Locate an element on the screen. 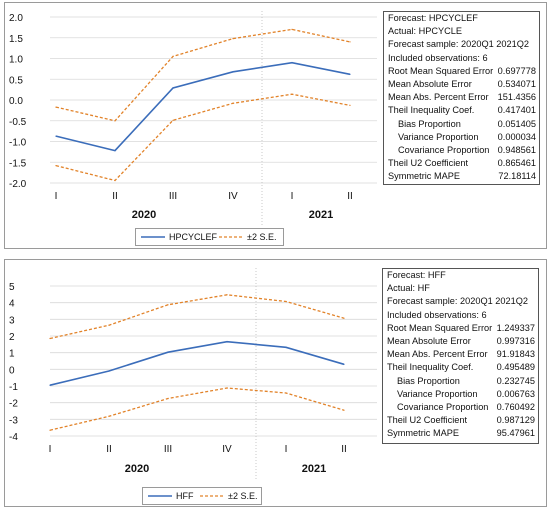 Image resolution: width=550 pixels, height=510 pixels. y-tick-label: 5 is located at coordinates (12, 287).